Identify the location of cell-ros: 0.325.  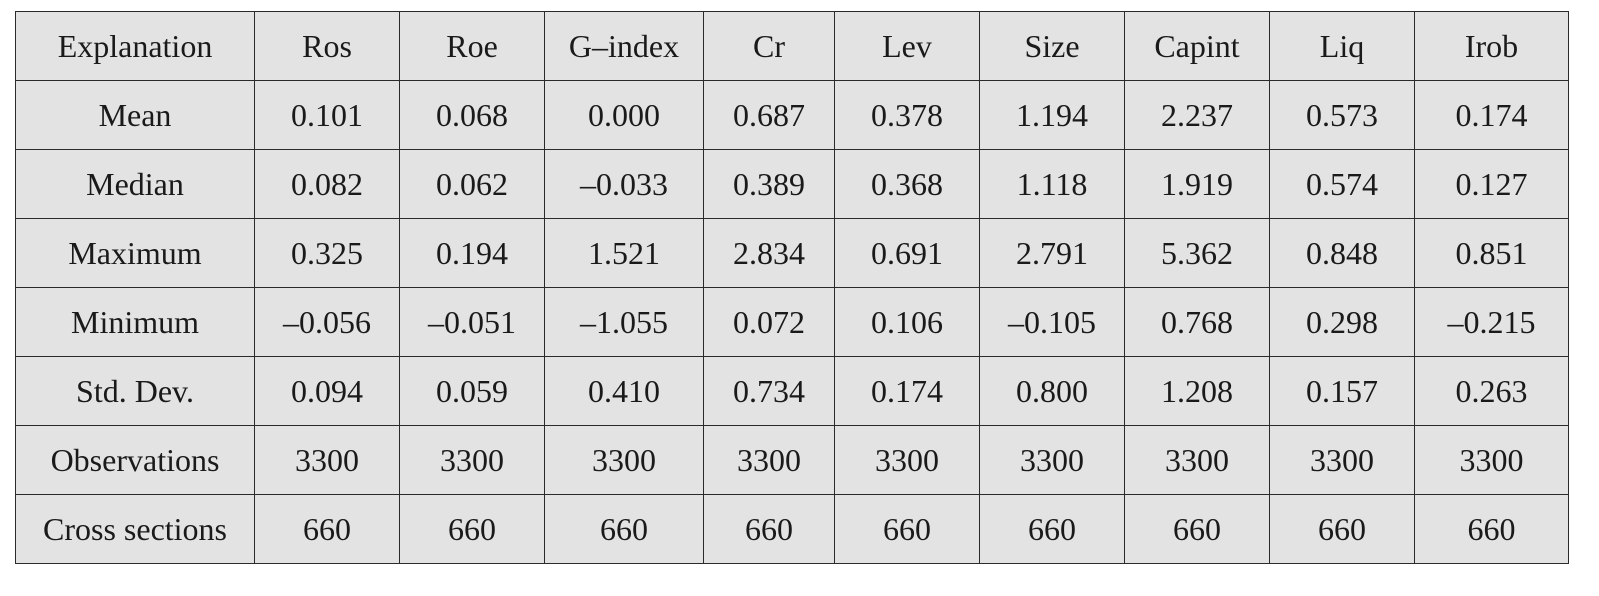
(327, 253).